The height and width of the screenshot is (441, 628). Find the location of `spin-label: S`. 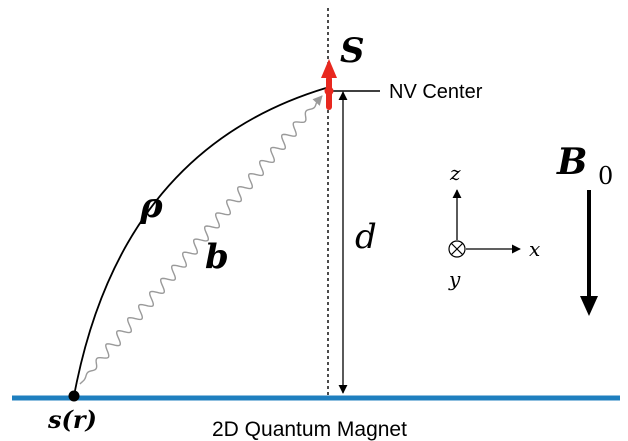

spin-label: S is located at coordinates (352, 51).